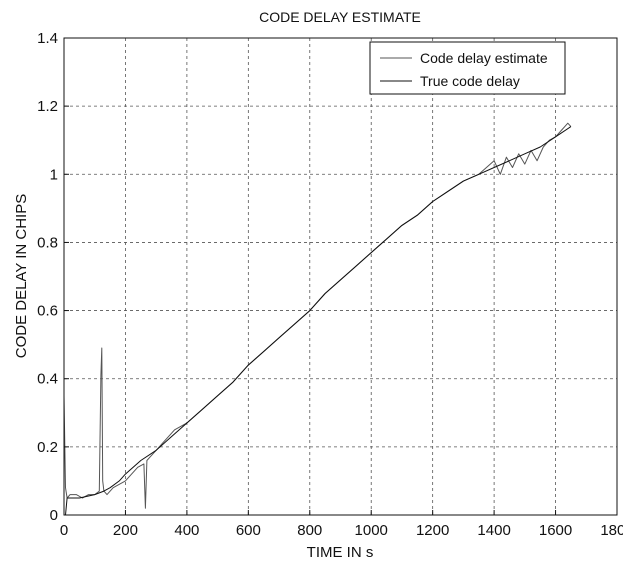 The image size is (623, 564). What do you see at coordinates (309, 530) in the screenshot?
I see `x-tick-label: 800` at bounding box center [309, 530].